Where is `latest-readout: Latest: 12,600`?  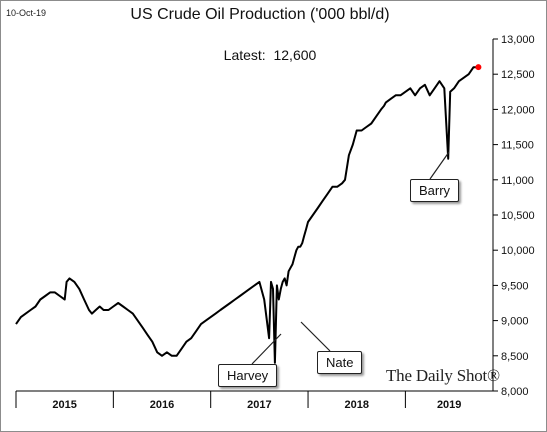
latest-readout: Latest: 12,600 is located at coordinates (270, 55).